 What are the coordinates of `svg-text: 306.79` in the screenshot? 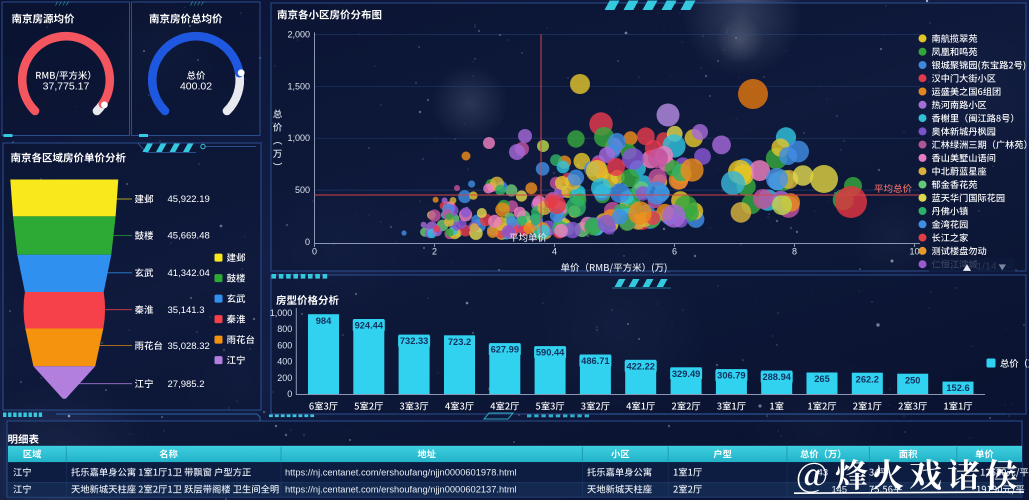 It's located at (731, 376).